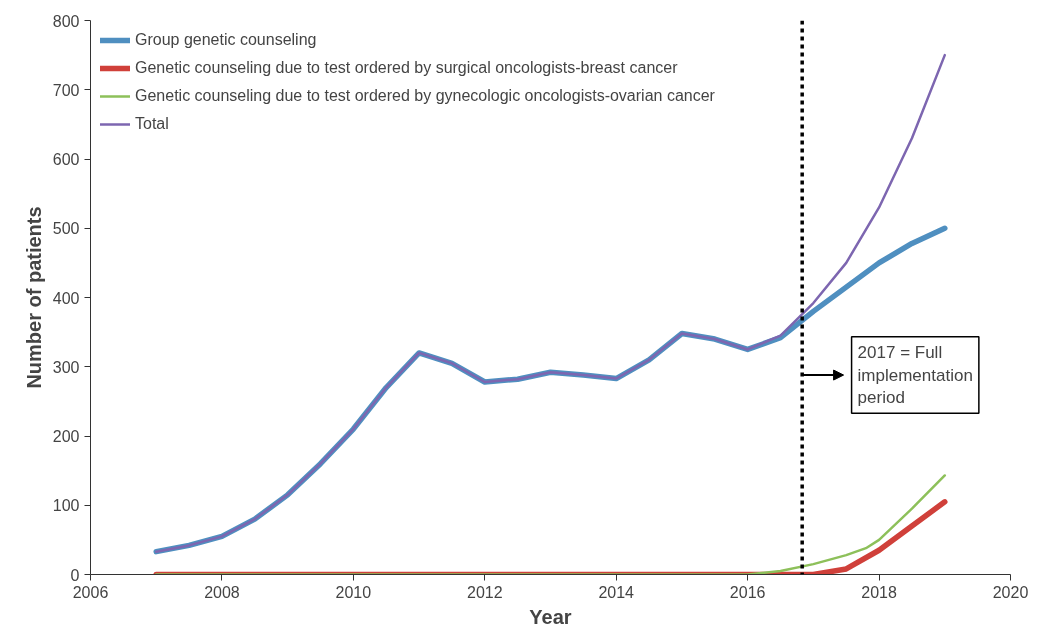  I want to click on legend-label: Genetic counseling due to test ordered by surgical oncologists-breast cancer, so click(406, 68).